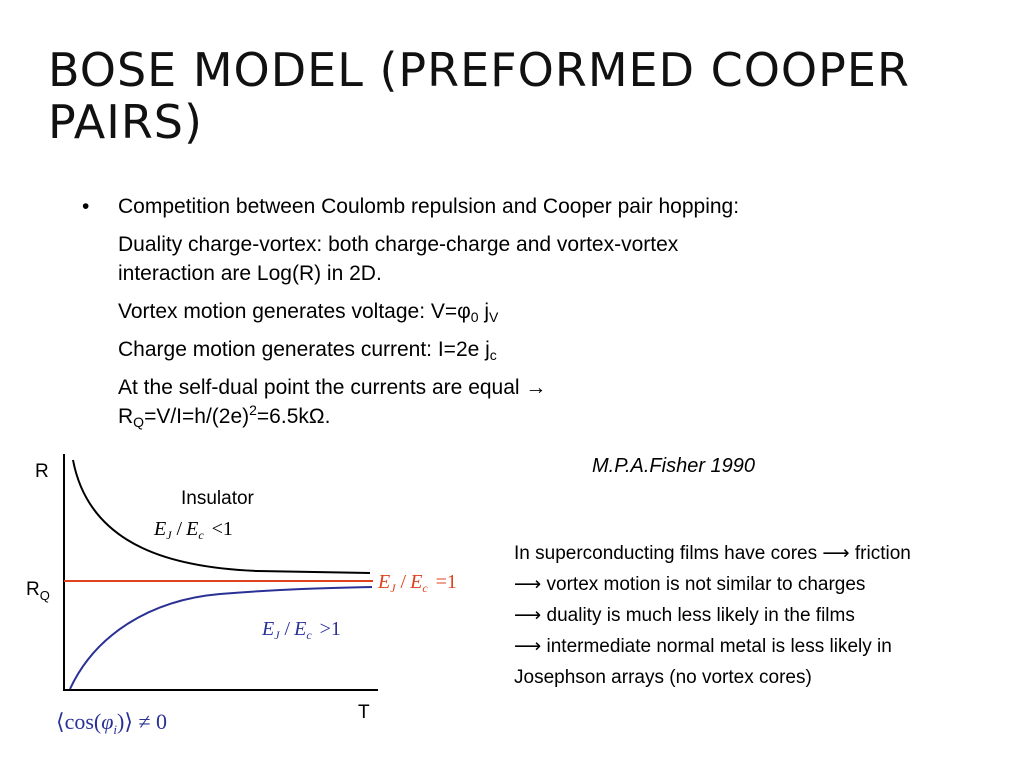  I want to click on vortex-text: Vortex motion generates voltage: V=φ, so click(294, 311).